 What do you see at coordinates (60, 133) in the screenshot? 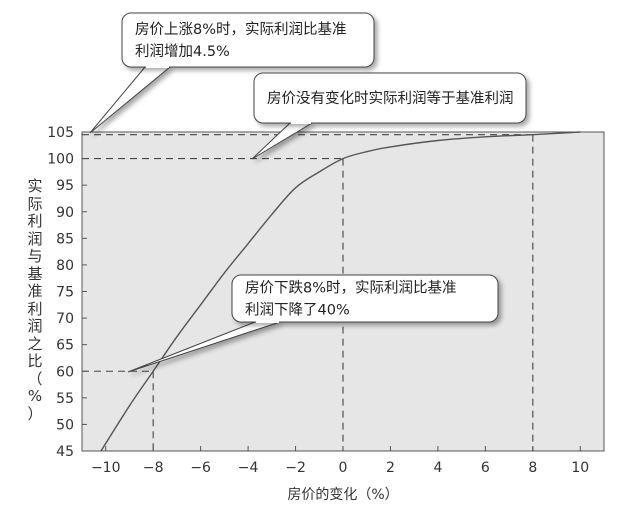
I see `y-tick-label: 105` at bounding box center [60, 133].